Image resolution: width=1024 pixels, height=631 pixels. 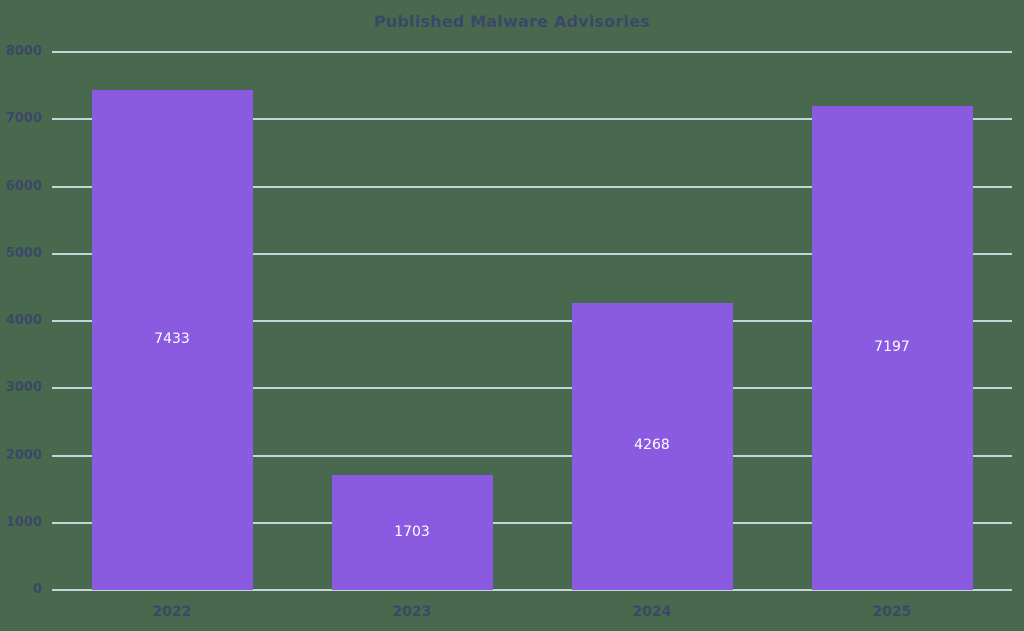 What do you see at coordinates (23, 320) in the screenshot?
I see `y-axis-tick-label: 4000` at bounding box center [23, 320].